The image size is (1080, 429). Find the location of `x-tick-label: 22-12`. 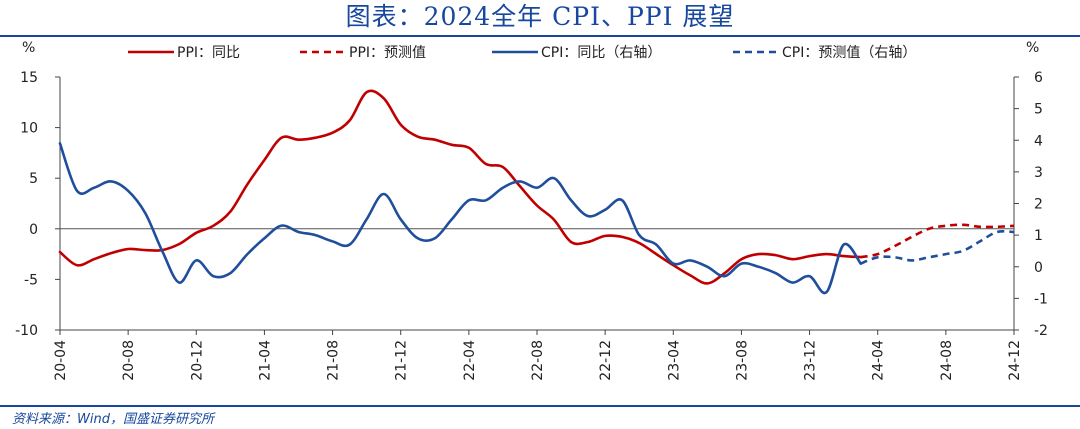

x-tick-label: 22-12 is located at coordinates (606, 360).